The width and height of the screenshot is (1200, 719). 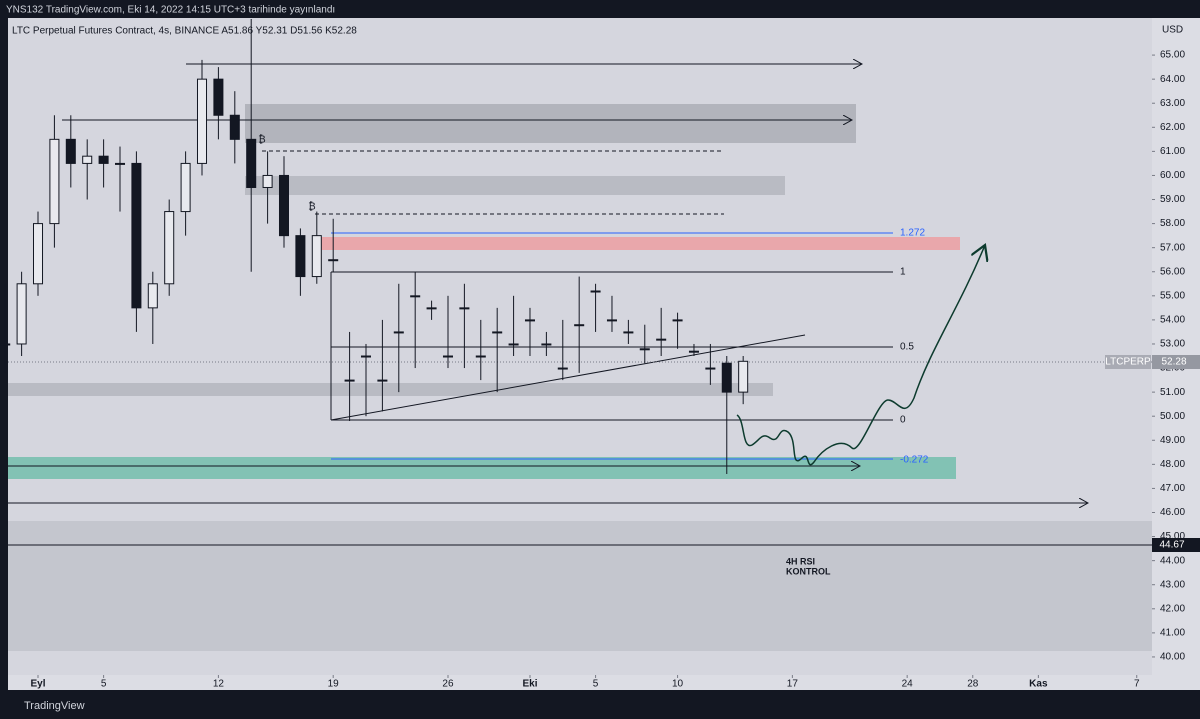 I want to click on y-tick-label: 50.00, so click(x=1172, y=416).